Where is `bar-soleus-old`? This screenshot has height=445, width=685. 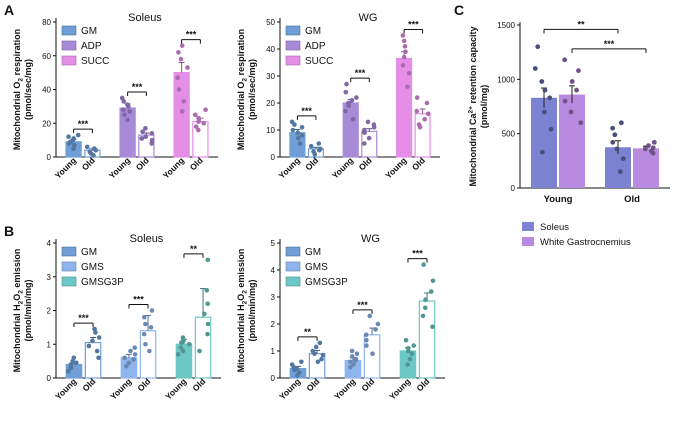 bar-soleus-old is located at coordinates (618, 167).